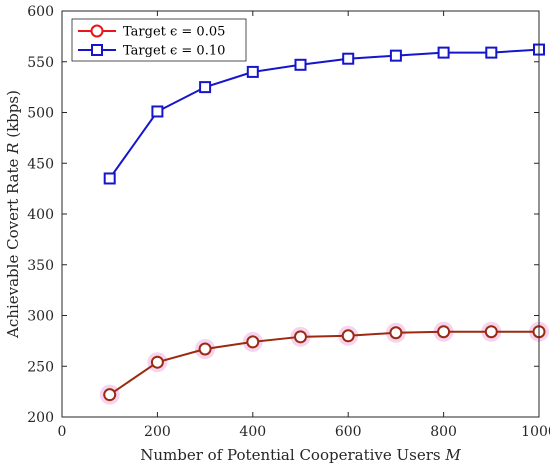 Image resolution: width=550 pixels, height=467 pixels. I want to click on x-axis-label: Number of Potential Cooperative Users M, so click(300, 455).